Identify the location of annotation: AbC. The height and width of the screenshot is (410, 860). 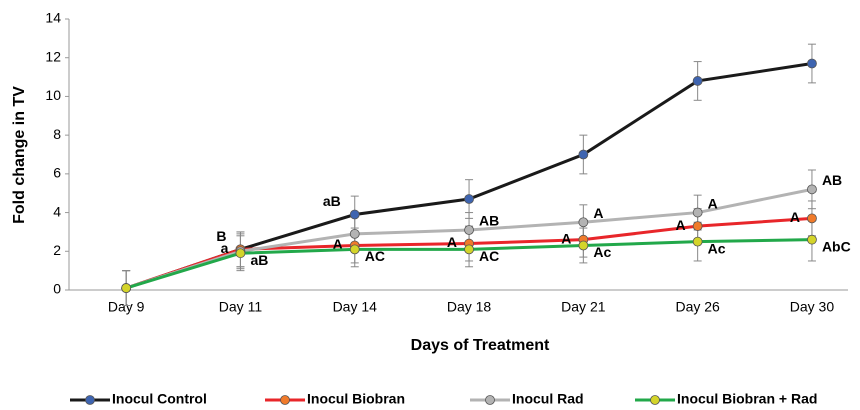
(836, 246).